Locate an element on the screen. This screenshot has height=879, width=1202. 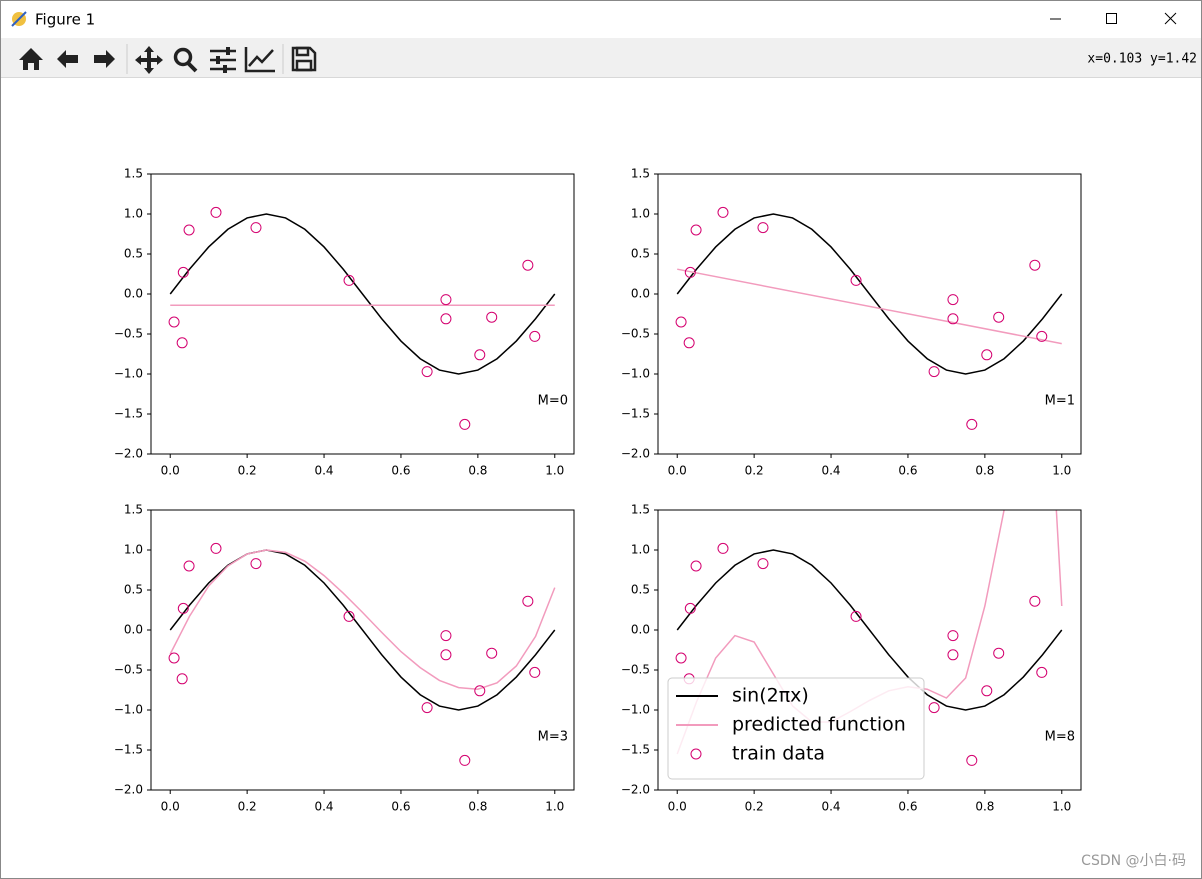
legend-box is located at coordinates (796, 728).